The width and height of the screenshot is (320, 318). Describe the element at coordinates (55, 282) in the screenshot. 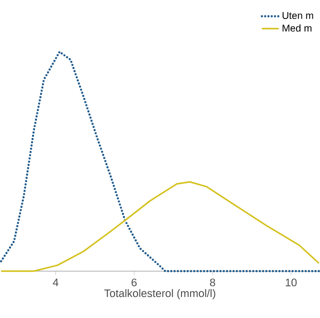

I see `x-tick-label: 4` at that location.